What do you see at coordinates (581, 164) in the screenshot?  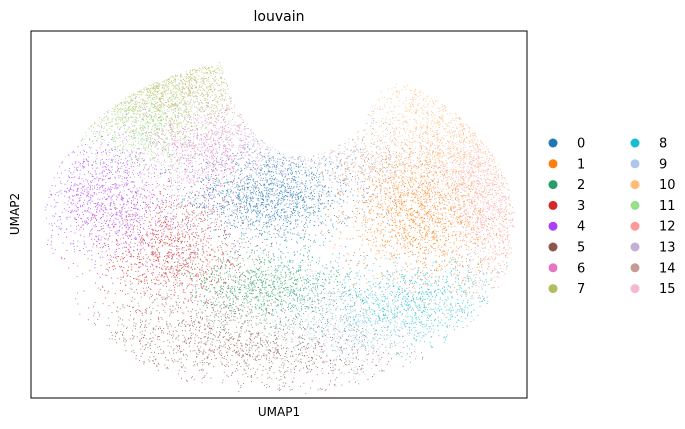 I see `legend-label-1: 1` at bounding box center [581, 164].